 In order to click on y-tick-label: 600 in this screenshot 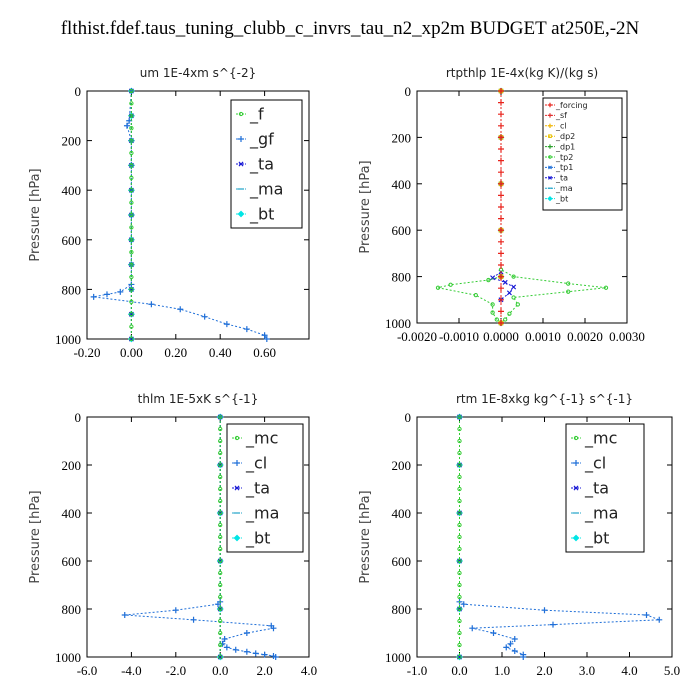, I will do `click(402, 561)`.